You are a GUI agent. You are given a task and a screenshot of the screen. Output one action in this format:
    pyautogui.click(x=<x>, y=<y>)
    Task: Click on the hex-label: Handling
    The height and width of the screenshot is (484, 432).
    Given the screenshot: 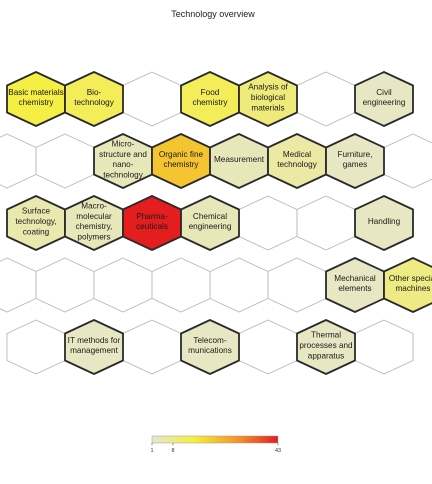 What is the action you would take?
    pyautogui.click(x=384, y=221)
    